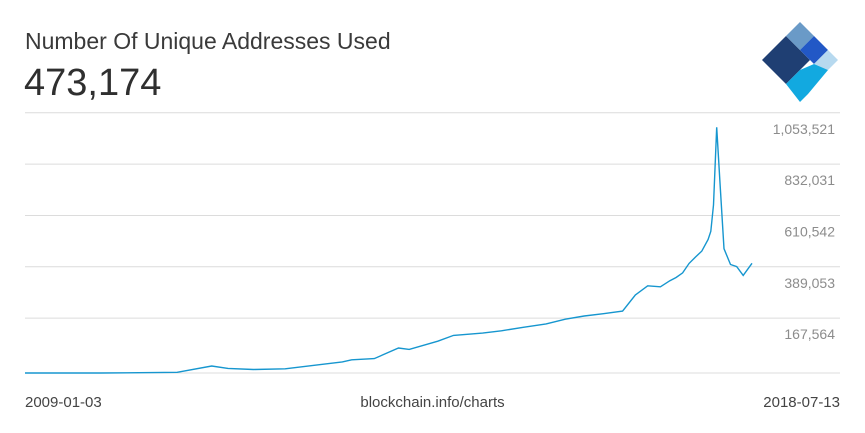 The width and height of the screenshot is (865, 433). What do you see at coordinates (800, 62) in the screenshot?
I see `blockchain-diamond-logo-icon` at bounding box center [800, 62].